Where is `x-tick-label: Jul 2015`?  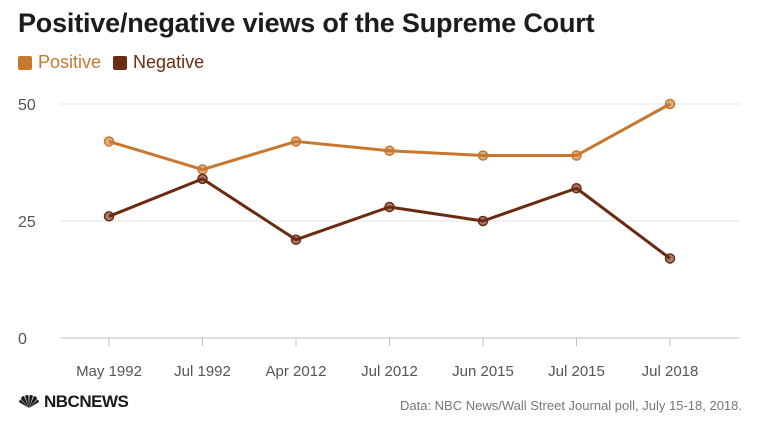
x-tick-label: Jul 2015 is located at coordinates (576, 371).